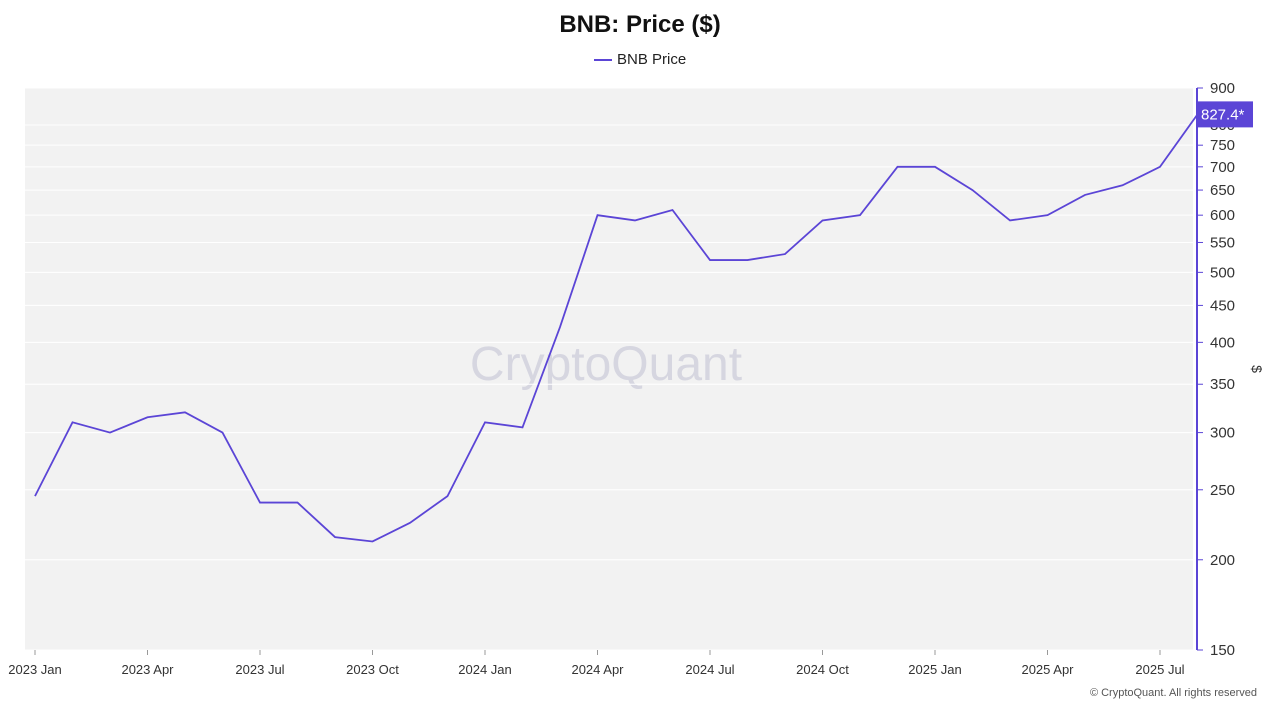  Describe the element at coordinates (1222, 88) in the screenshot. I see `y-tick-label: 900` at that location.